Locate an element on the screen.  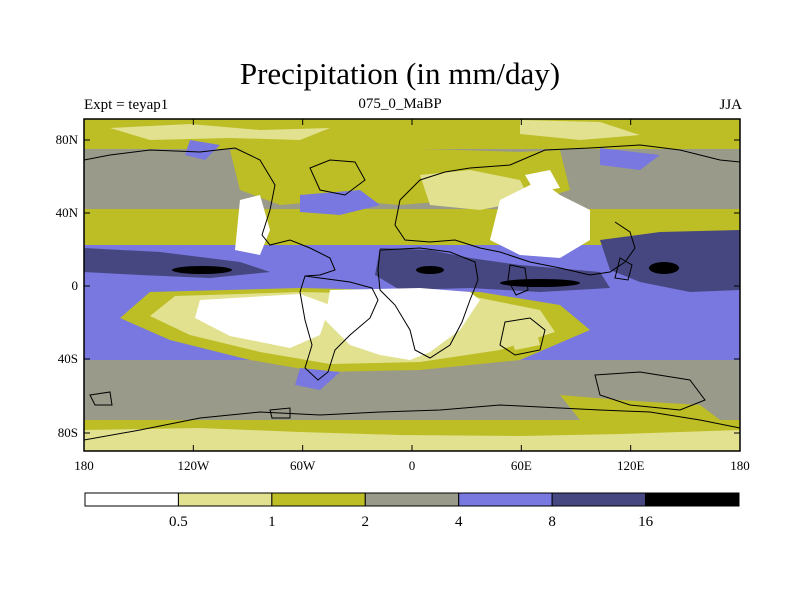
plot-title: Precipitation (in mm/day) is located at coordinates (400, 73).